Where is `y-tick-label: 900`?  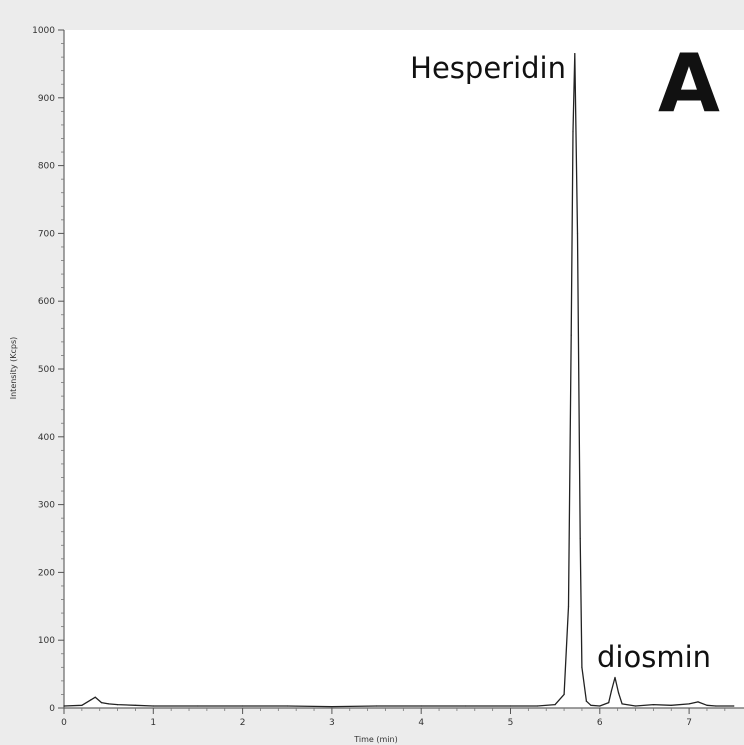
y-tick-label: 900 is located at coordinates (46, 99).